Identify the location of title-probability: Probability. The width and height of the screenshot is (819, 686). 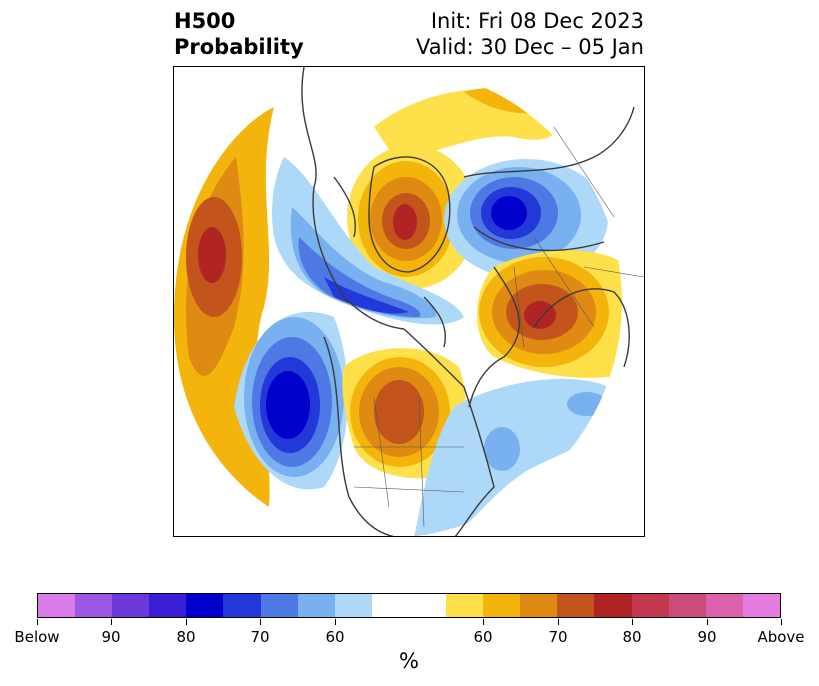
(239, 47).